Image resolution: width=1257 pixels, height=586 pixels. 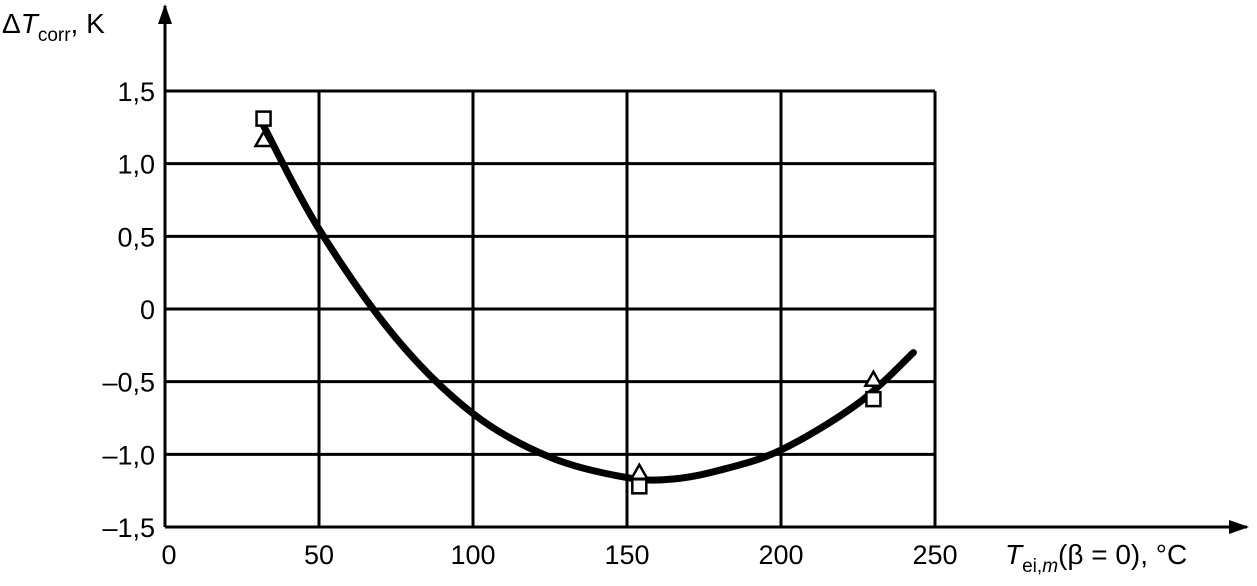 What do you see at coordinates (147, 310) in the screenshot?
I see `y-tick-label-3: 0` at bounding box center [147, 310].